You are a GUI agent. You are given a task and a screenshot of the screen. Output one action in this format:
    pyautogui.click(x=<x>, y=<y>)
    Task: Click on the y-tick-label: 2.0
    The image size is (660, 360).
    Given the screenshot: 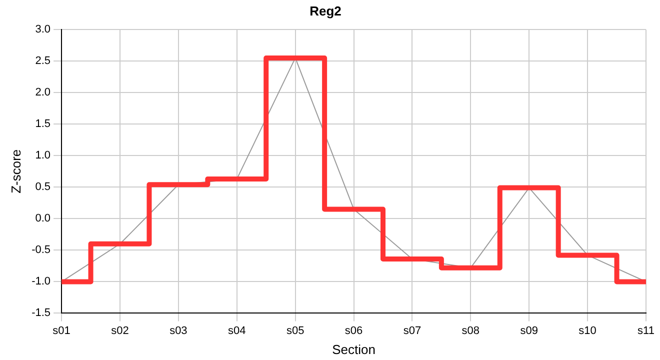 What is the action you would take?
    pyautogui.click(x=43, y=92)
    